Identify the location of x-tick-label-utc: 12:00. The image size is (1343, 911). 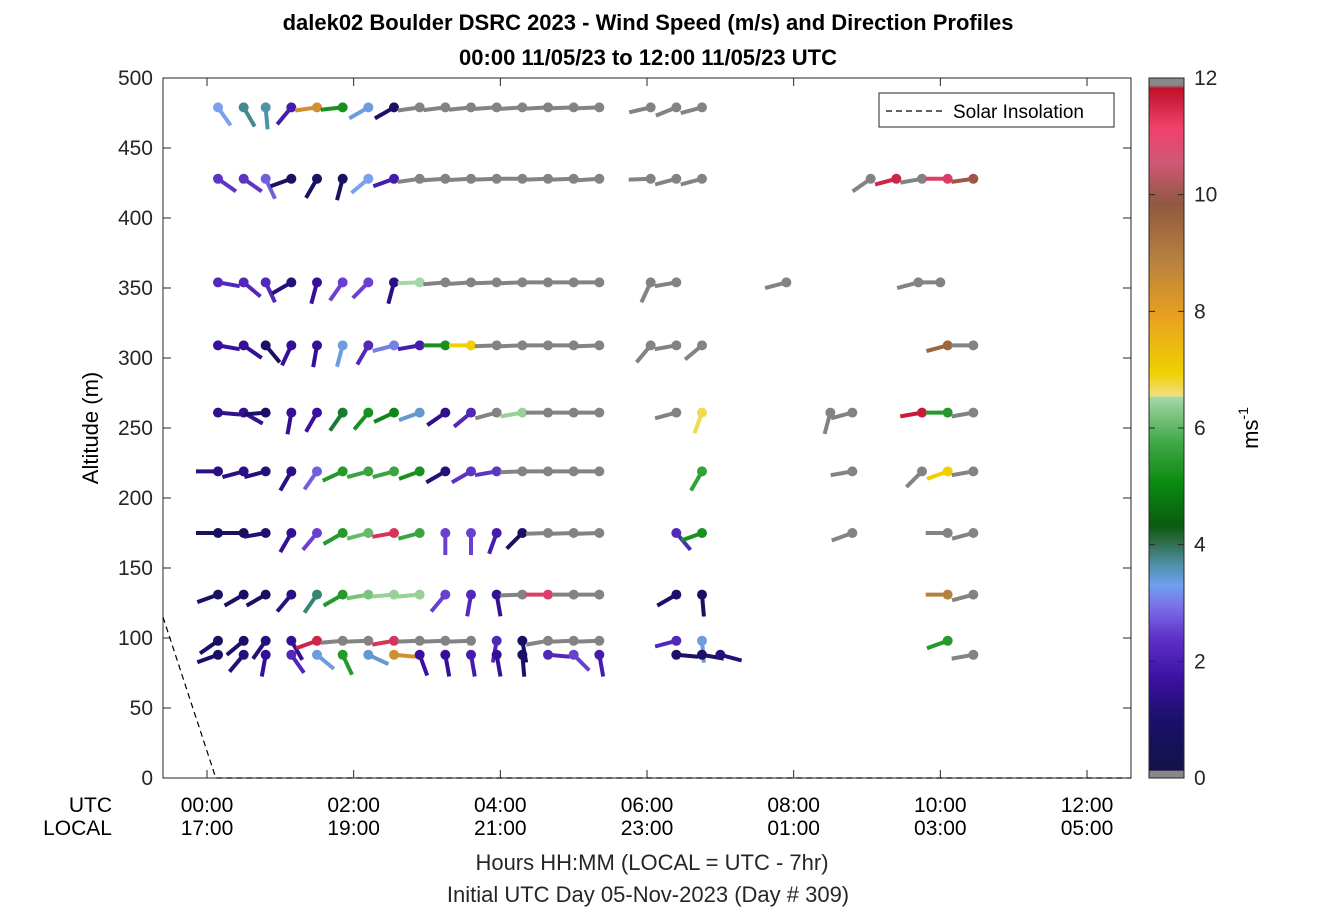
(1087, 805).